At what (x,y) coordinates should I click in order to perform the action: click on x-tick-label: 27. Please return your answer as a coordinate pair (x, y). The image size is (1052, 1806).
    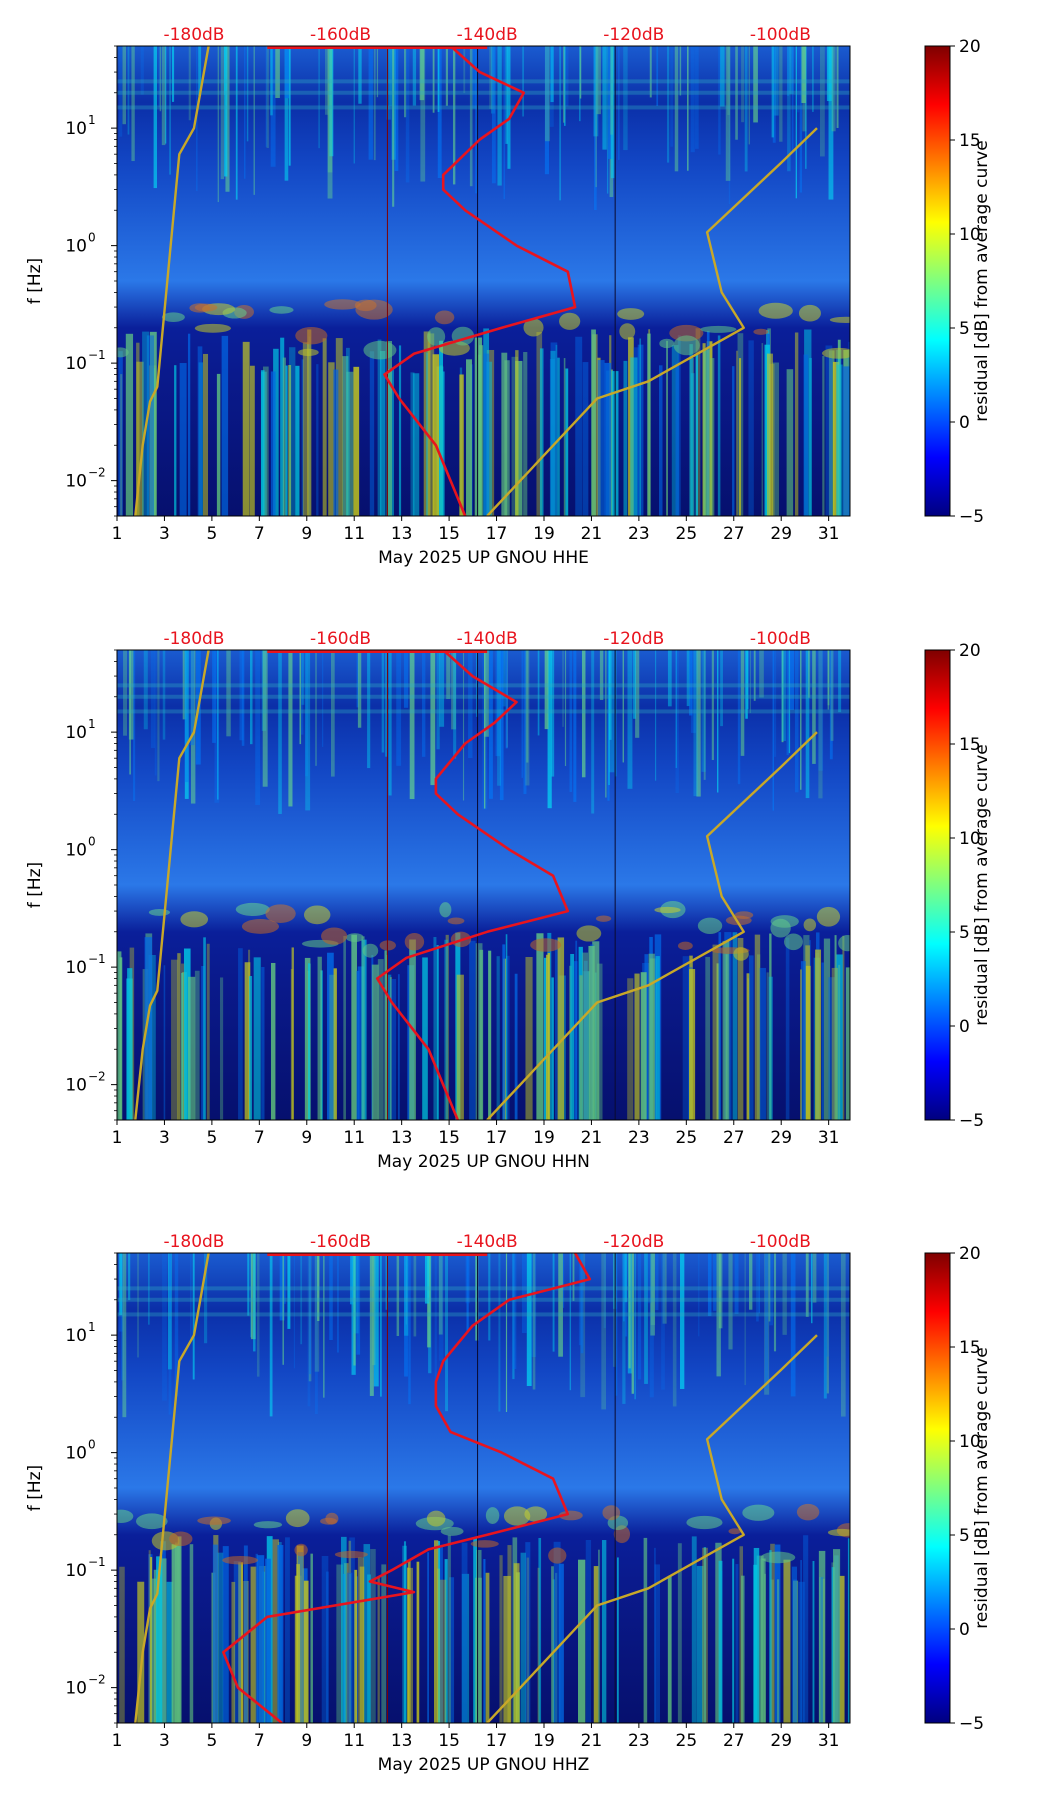
    Looking at the image, I should click on (734, 534).